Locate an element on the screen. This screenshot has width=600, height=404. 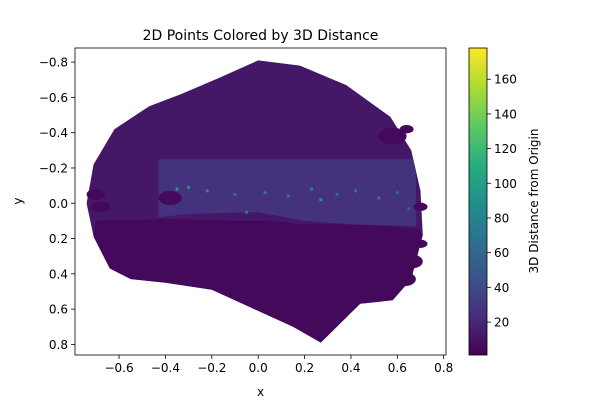
y-tick-label: −0.6 is located at coordinates (53, 98).